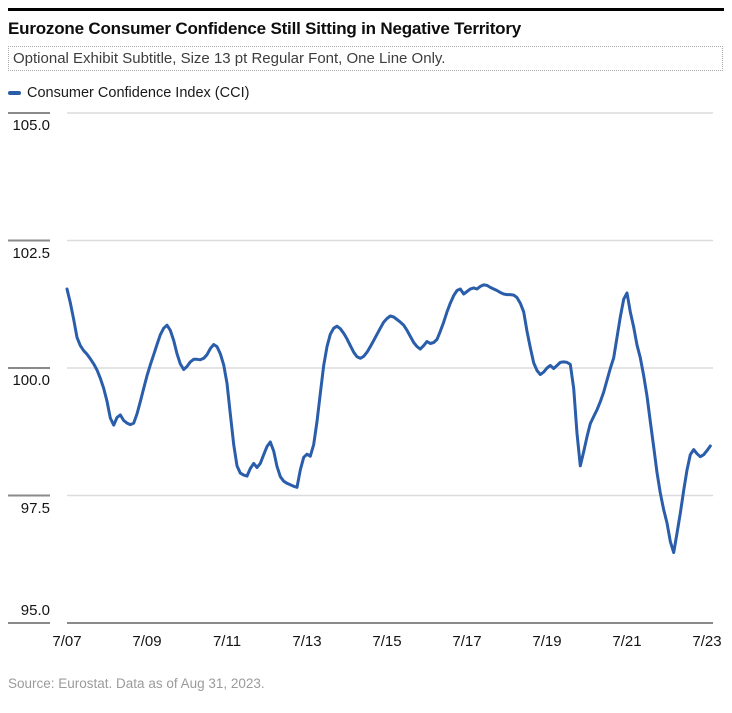  I want to click on x-tick-label: 7/09, so click(147, 641).